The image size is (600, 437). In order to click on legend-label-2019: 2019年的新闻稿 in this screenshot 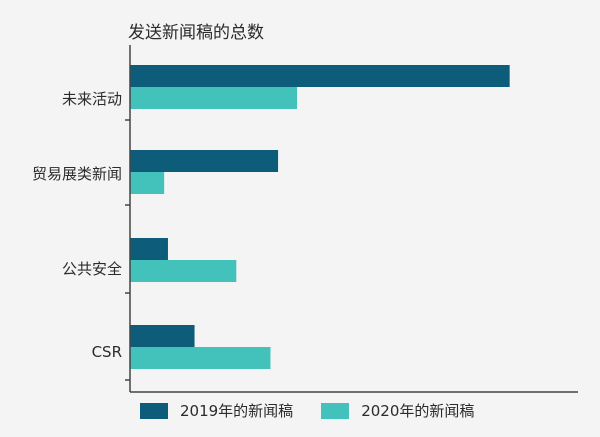, I will do `click(237, 411)`.